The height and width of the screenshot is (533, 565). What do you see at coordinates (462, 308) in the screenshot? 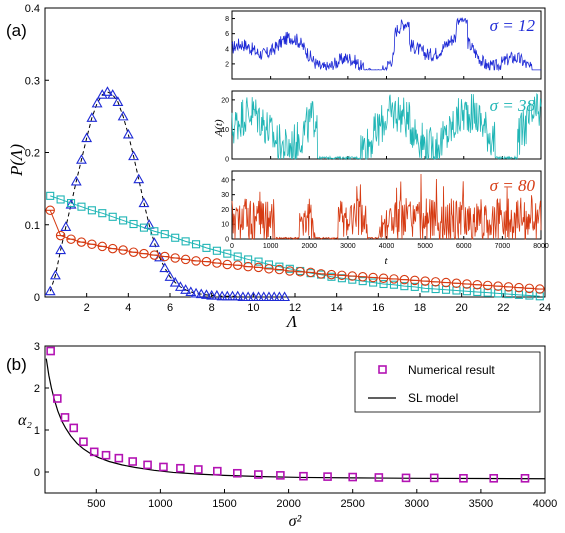
I see `x-tick-label: 20` at bounding box center [462, 308].